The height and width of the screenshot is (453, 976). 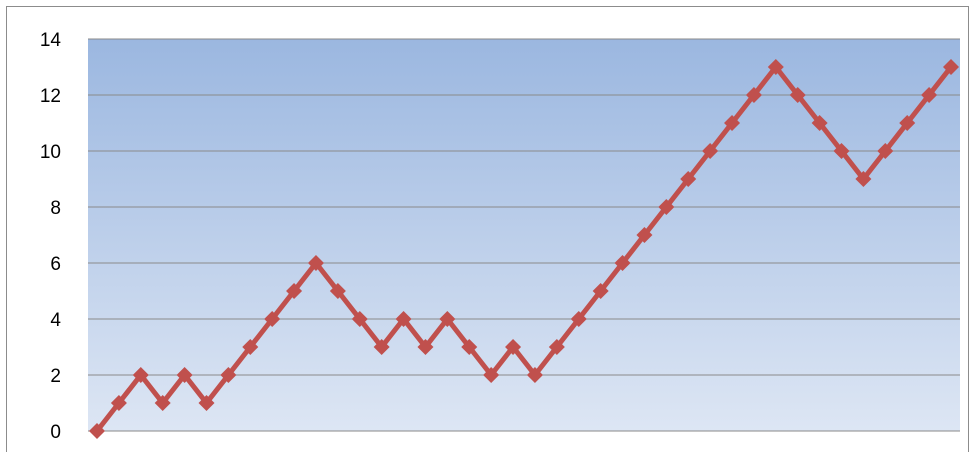 I want to click on y-tick-label: 4, so click(x=55, y=320).